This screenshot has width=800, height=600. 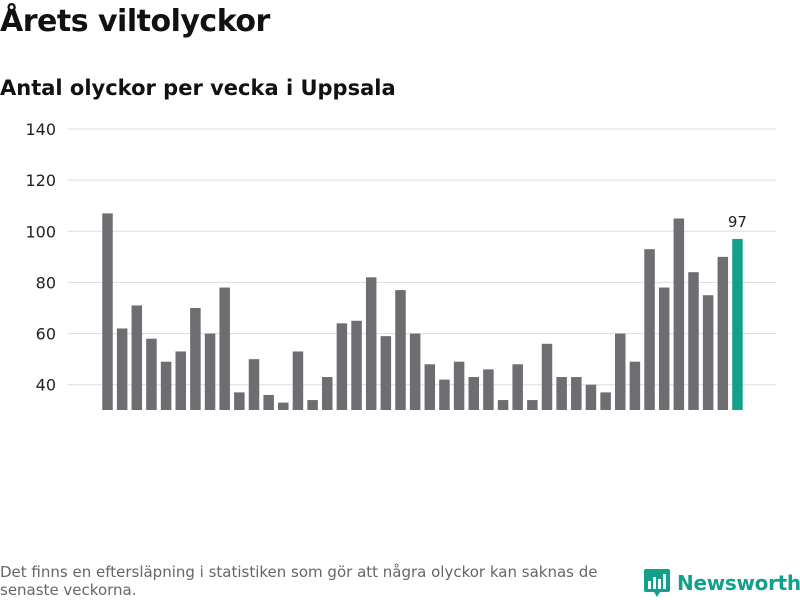 I want to click on chart-title: Årets viltolyckor, so click(x=135, y=21).